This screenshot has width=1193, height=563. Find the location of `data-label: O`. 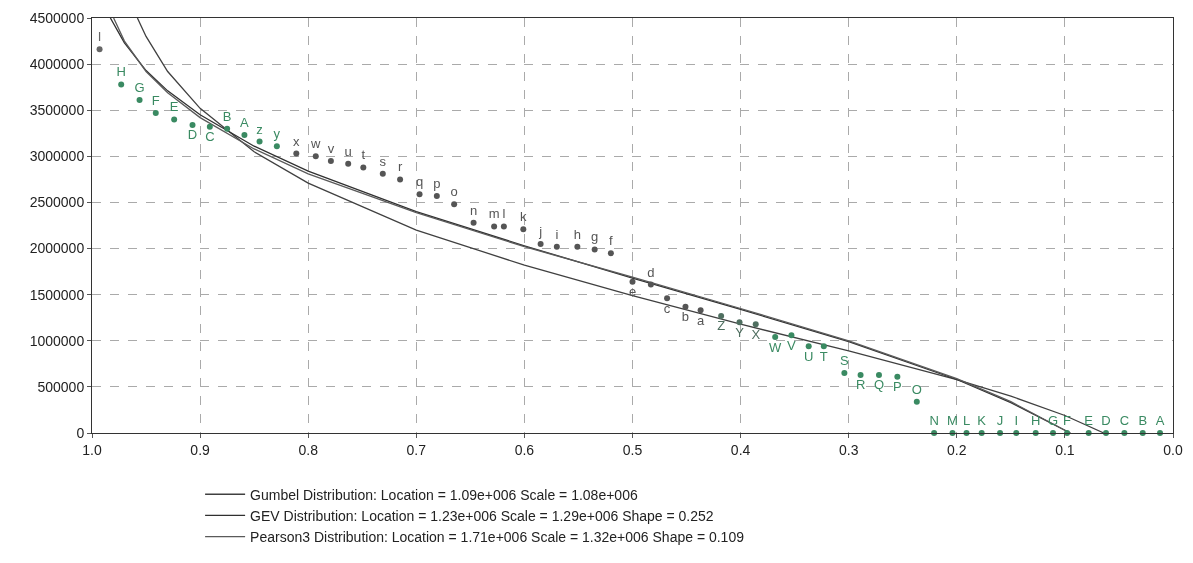

data-label: O is located at coordinates (916, 389).